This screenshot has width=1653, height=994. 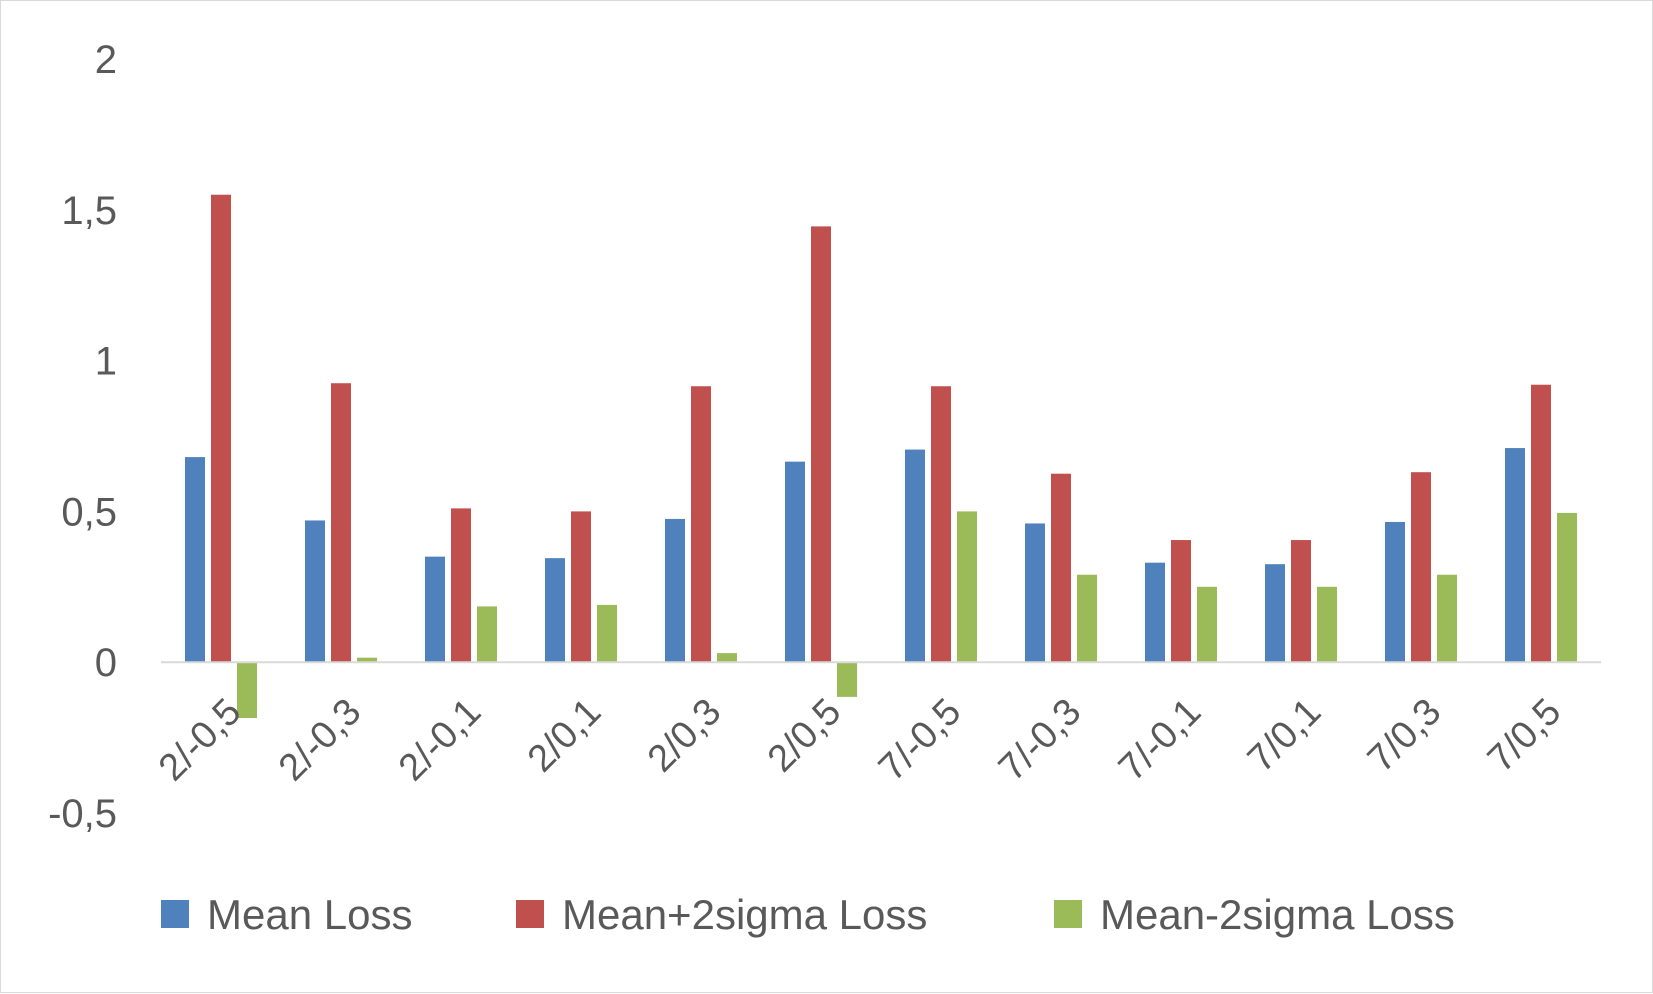 I want to click on y-tick-label: 1,5, so click(x=89, y=211).